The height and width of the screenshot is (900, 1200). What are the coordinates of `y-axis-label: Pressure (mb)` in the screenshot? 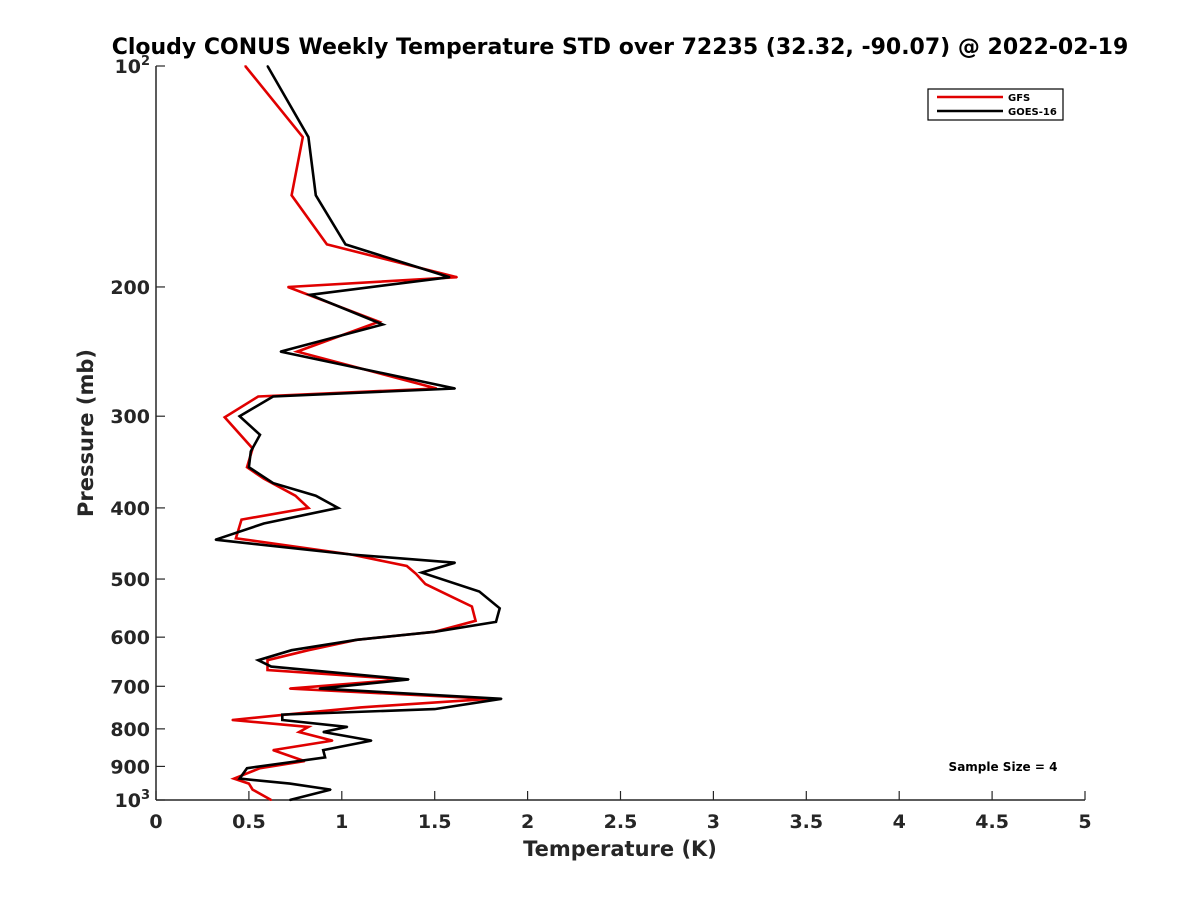 It's located at (86, 433).